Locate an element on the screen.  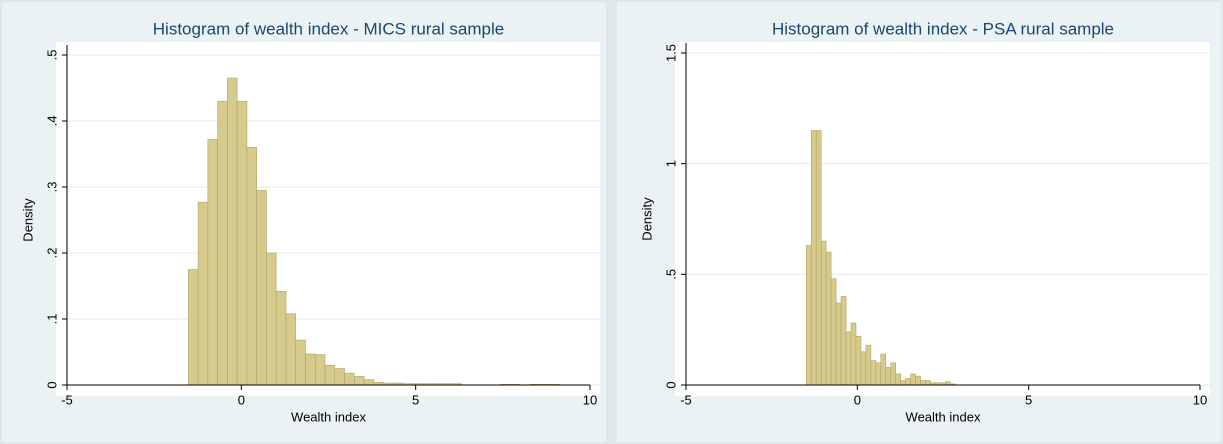
y-tick-label: 1 is located at coordinates (670, 163).